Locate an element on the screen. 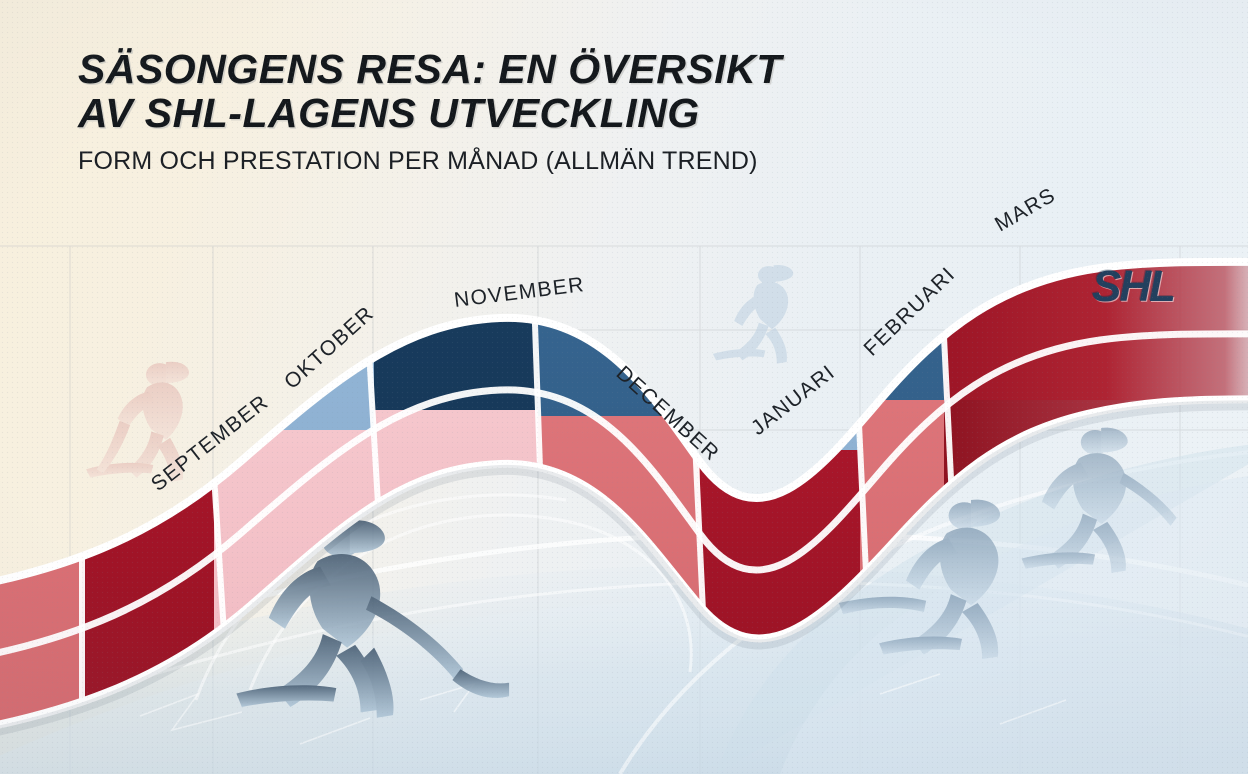  month-label: DECEMBER is located at coordinates (668, 414).